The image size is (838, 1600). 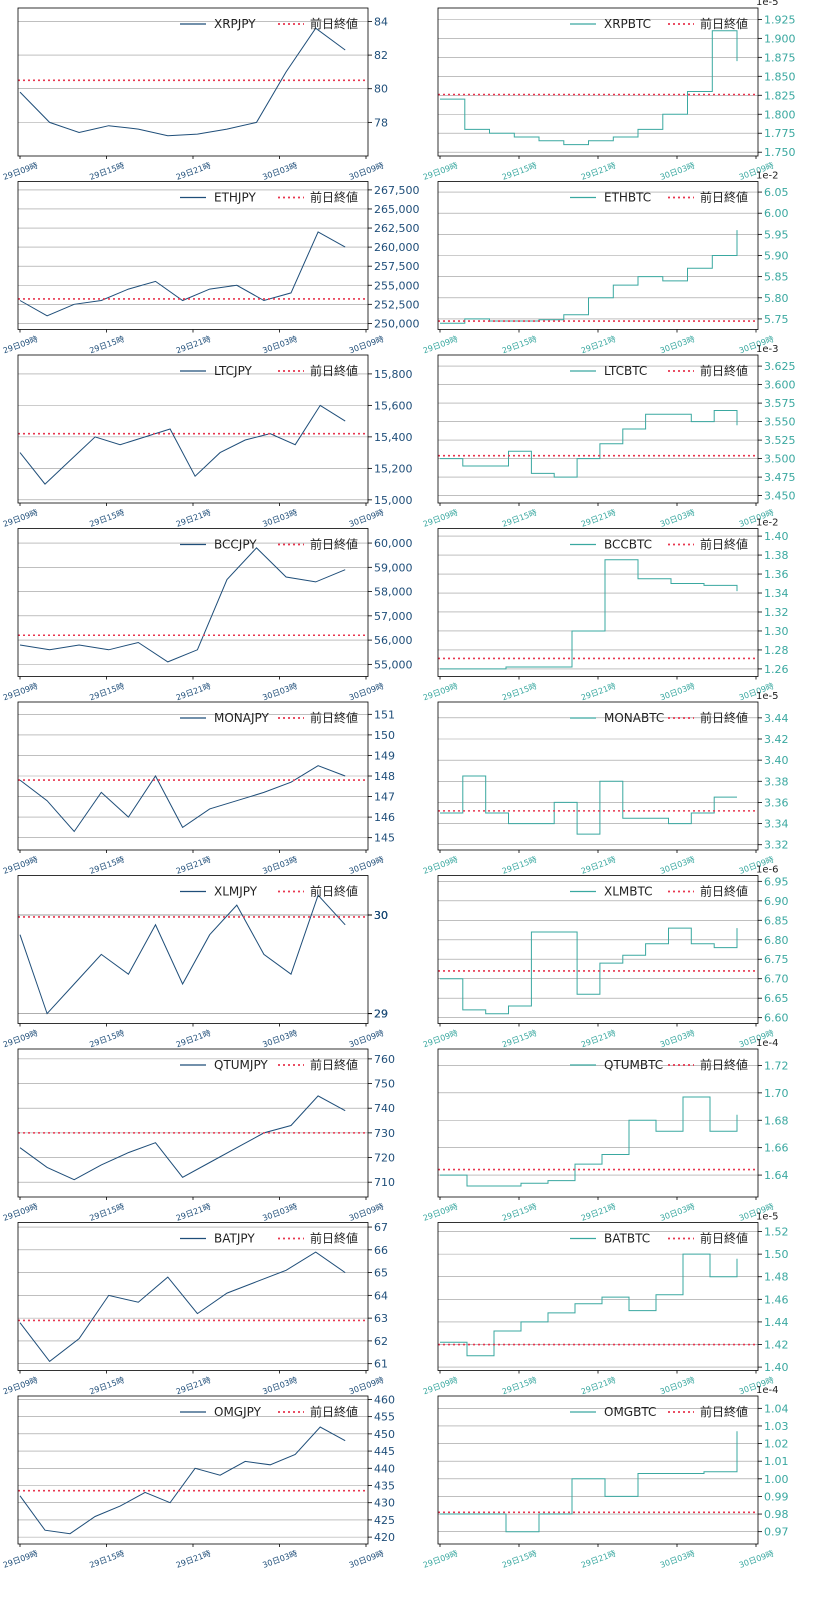 I want to click on legend-series-label: BATBTC, so click(x=627, y=1239).